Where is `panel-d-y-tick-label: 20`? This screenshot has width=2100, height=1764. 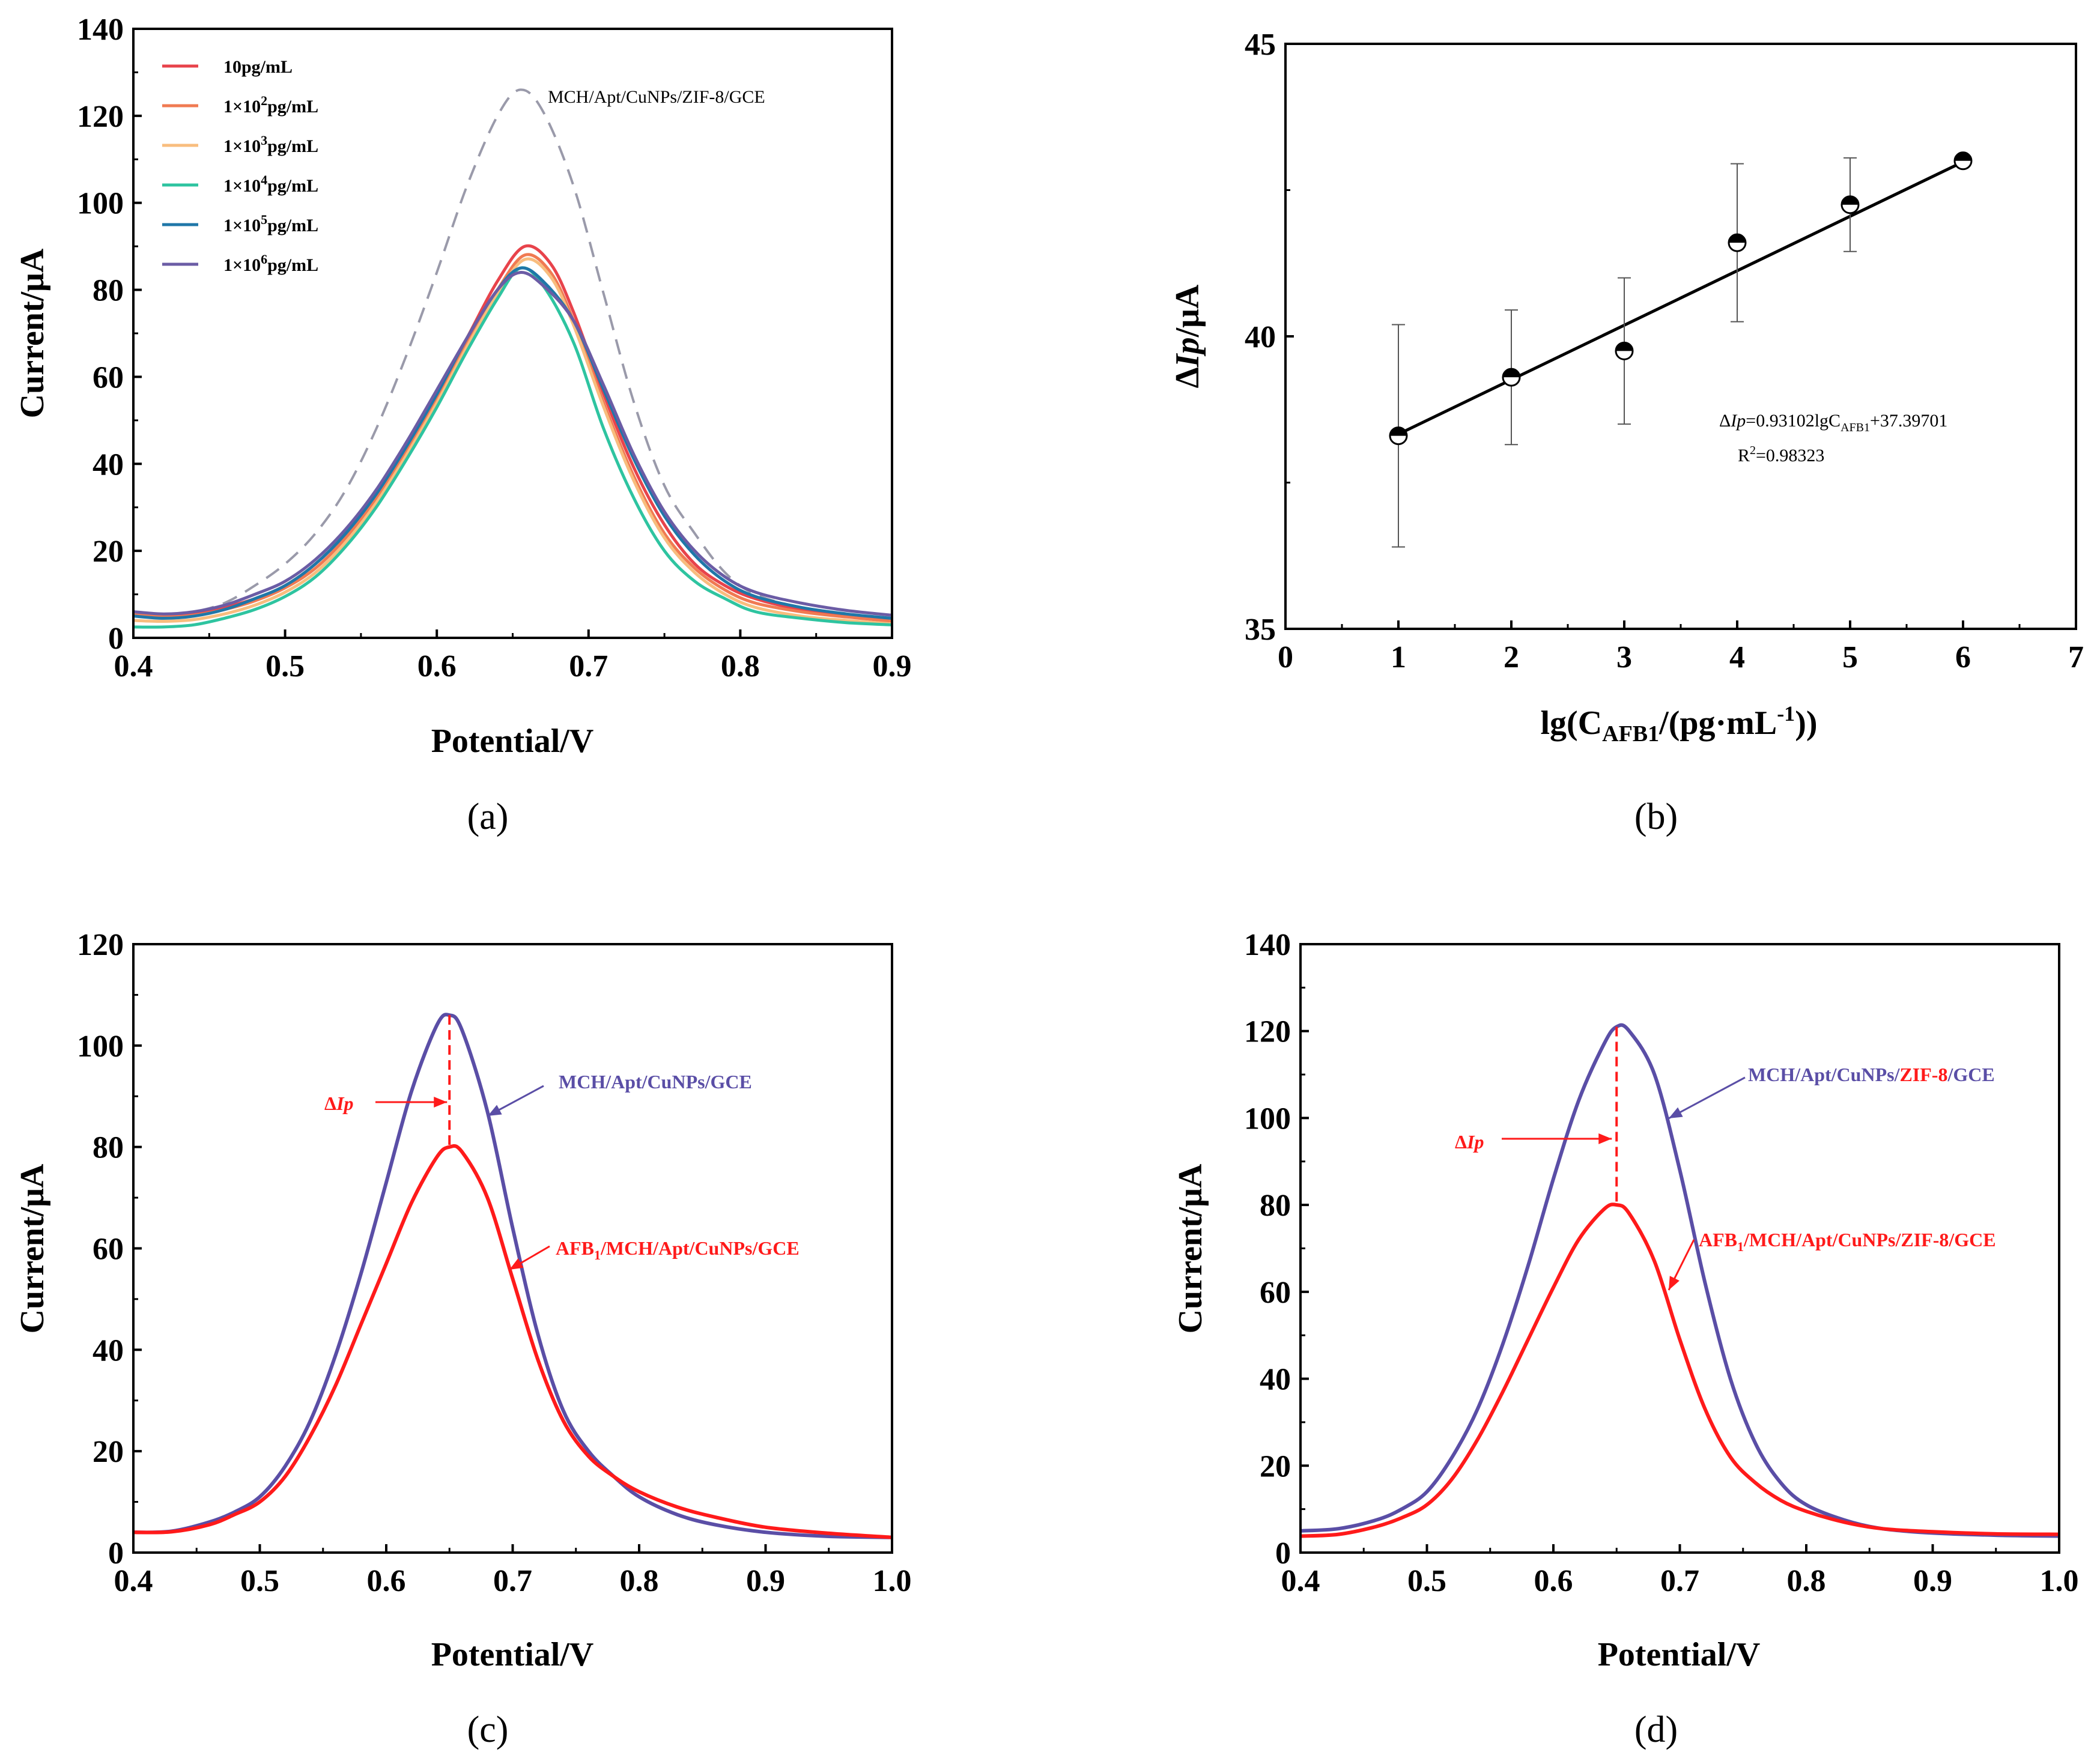
panel-d-y-tick-label: 20 is located at coordinates (1275, 1466).